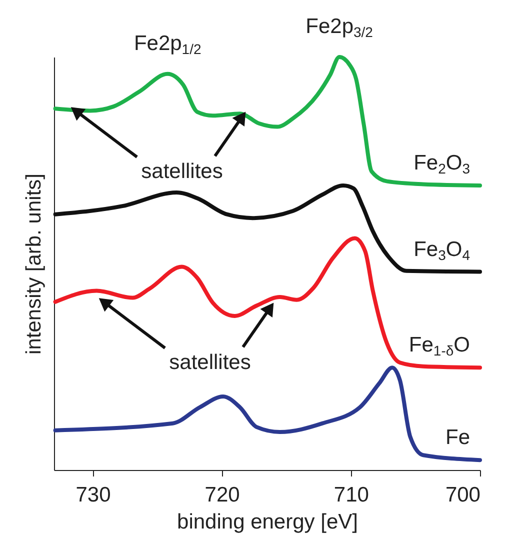 The height and width of the screenshot is (541, 505). I want to click on series-label: Fe, so click(457, 438).